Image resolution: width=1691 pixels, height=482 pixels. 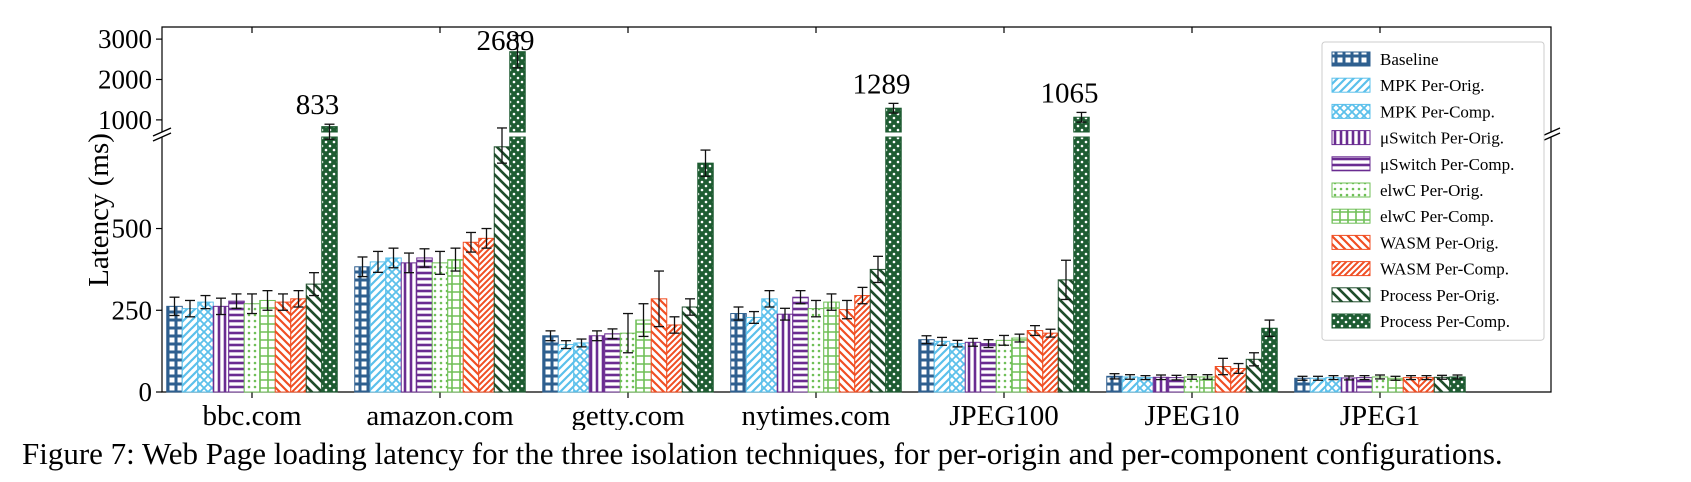 I want to click on x-tick-label: getty.com, so click(x=628, y=415).